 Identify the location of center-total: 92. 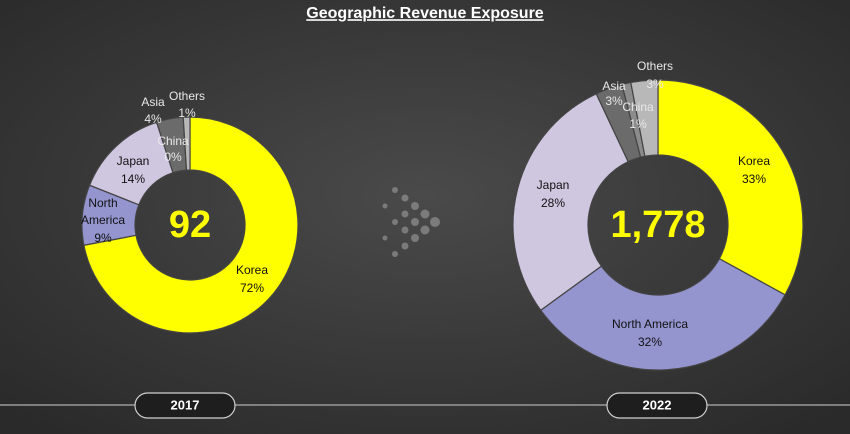
(190, 225).